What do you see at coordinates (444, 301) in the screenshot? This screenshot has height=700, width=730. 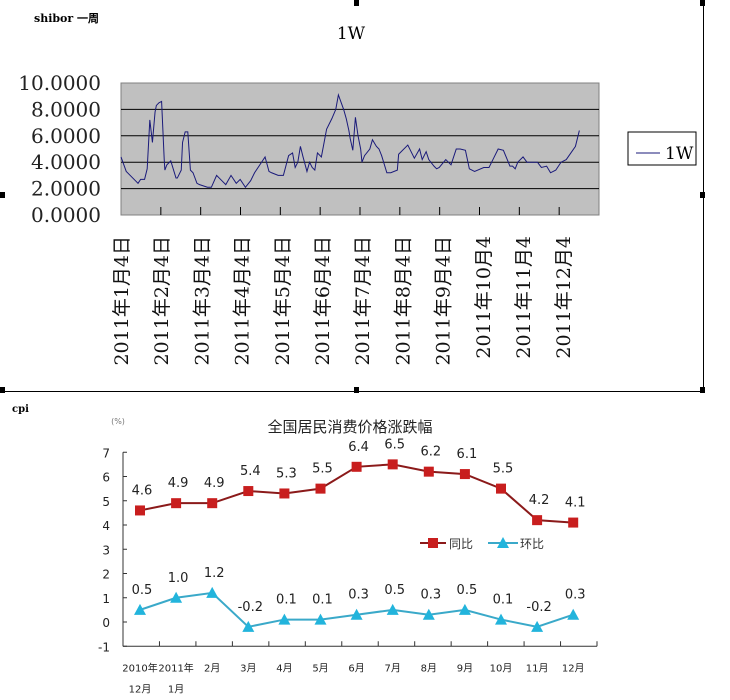 I see `x-tick-label: 2011年9月4日` at bounding box center [444, 301].